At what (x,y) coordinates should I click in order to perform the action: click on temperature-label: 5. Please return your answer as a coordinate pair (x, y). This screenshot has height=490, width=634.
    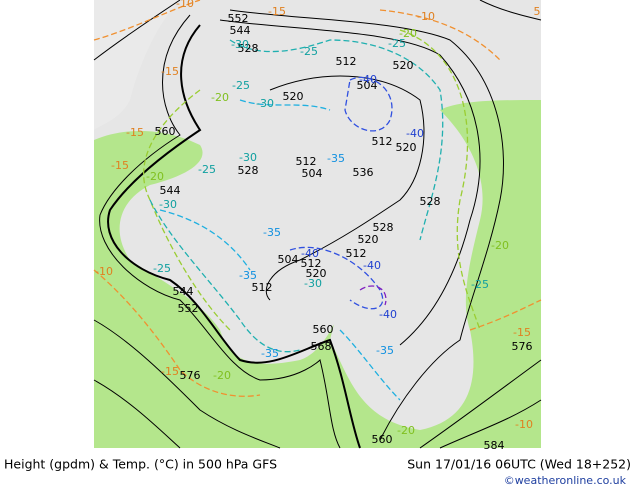
    Looking at the image, I should click on (537, 11).